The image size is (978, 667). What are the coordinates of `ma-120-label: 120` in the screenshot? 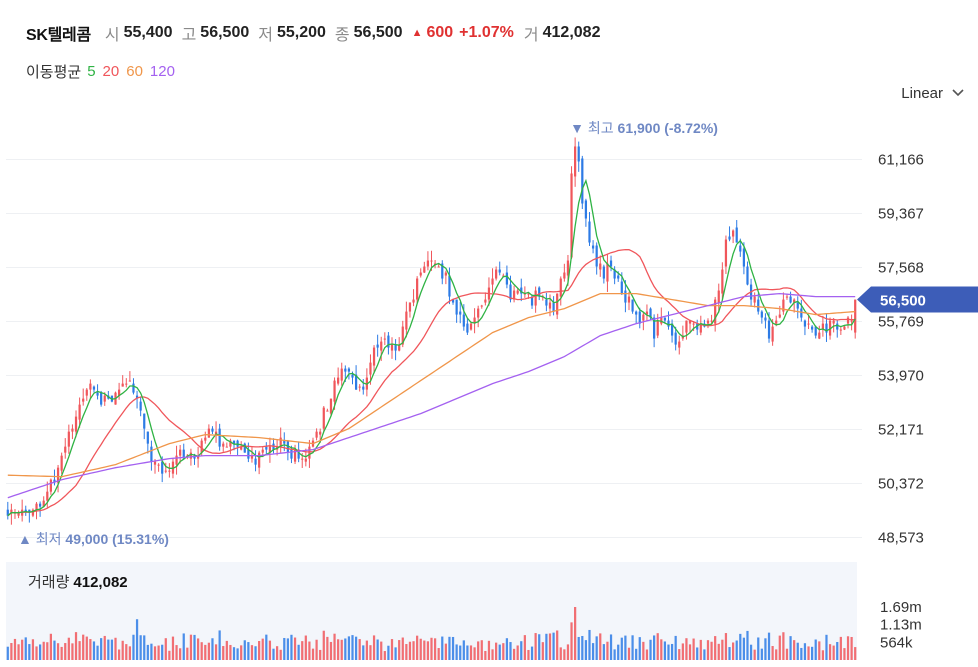 It's located at (162, 71).